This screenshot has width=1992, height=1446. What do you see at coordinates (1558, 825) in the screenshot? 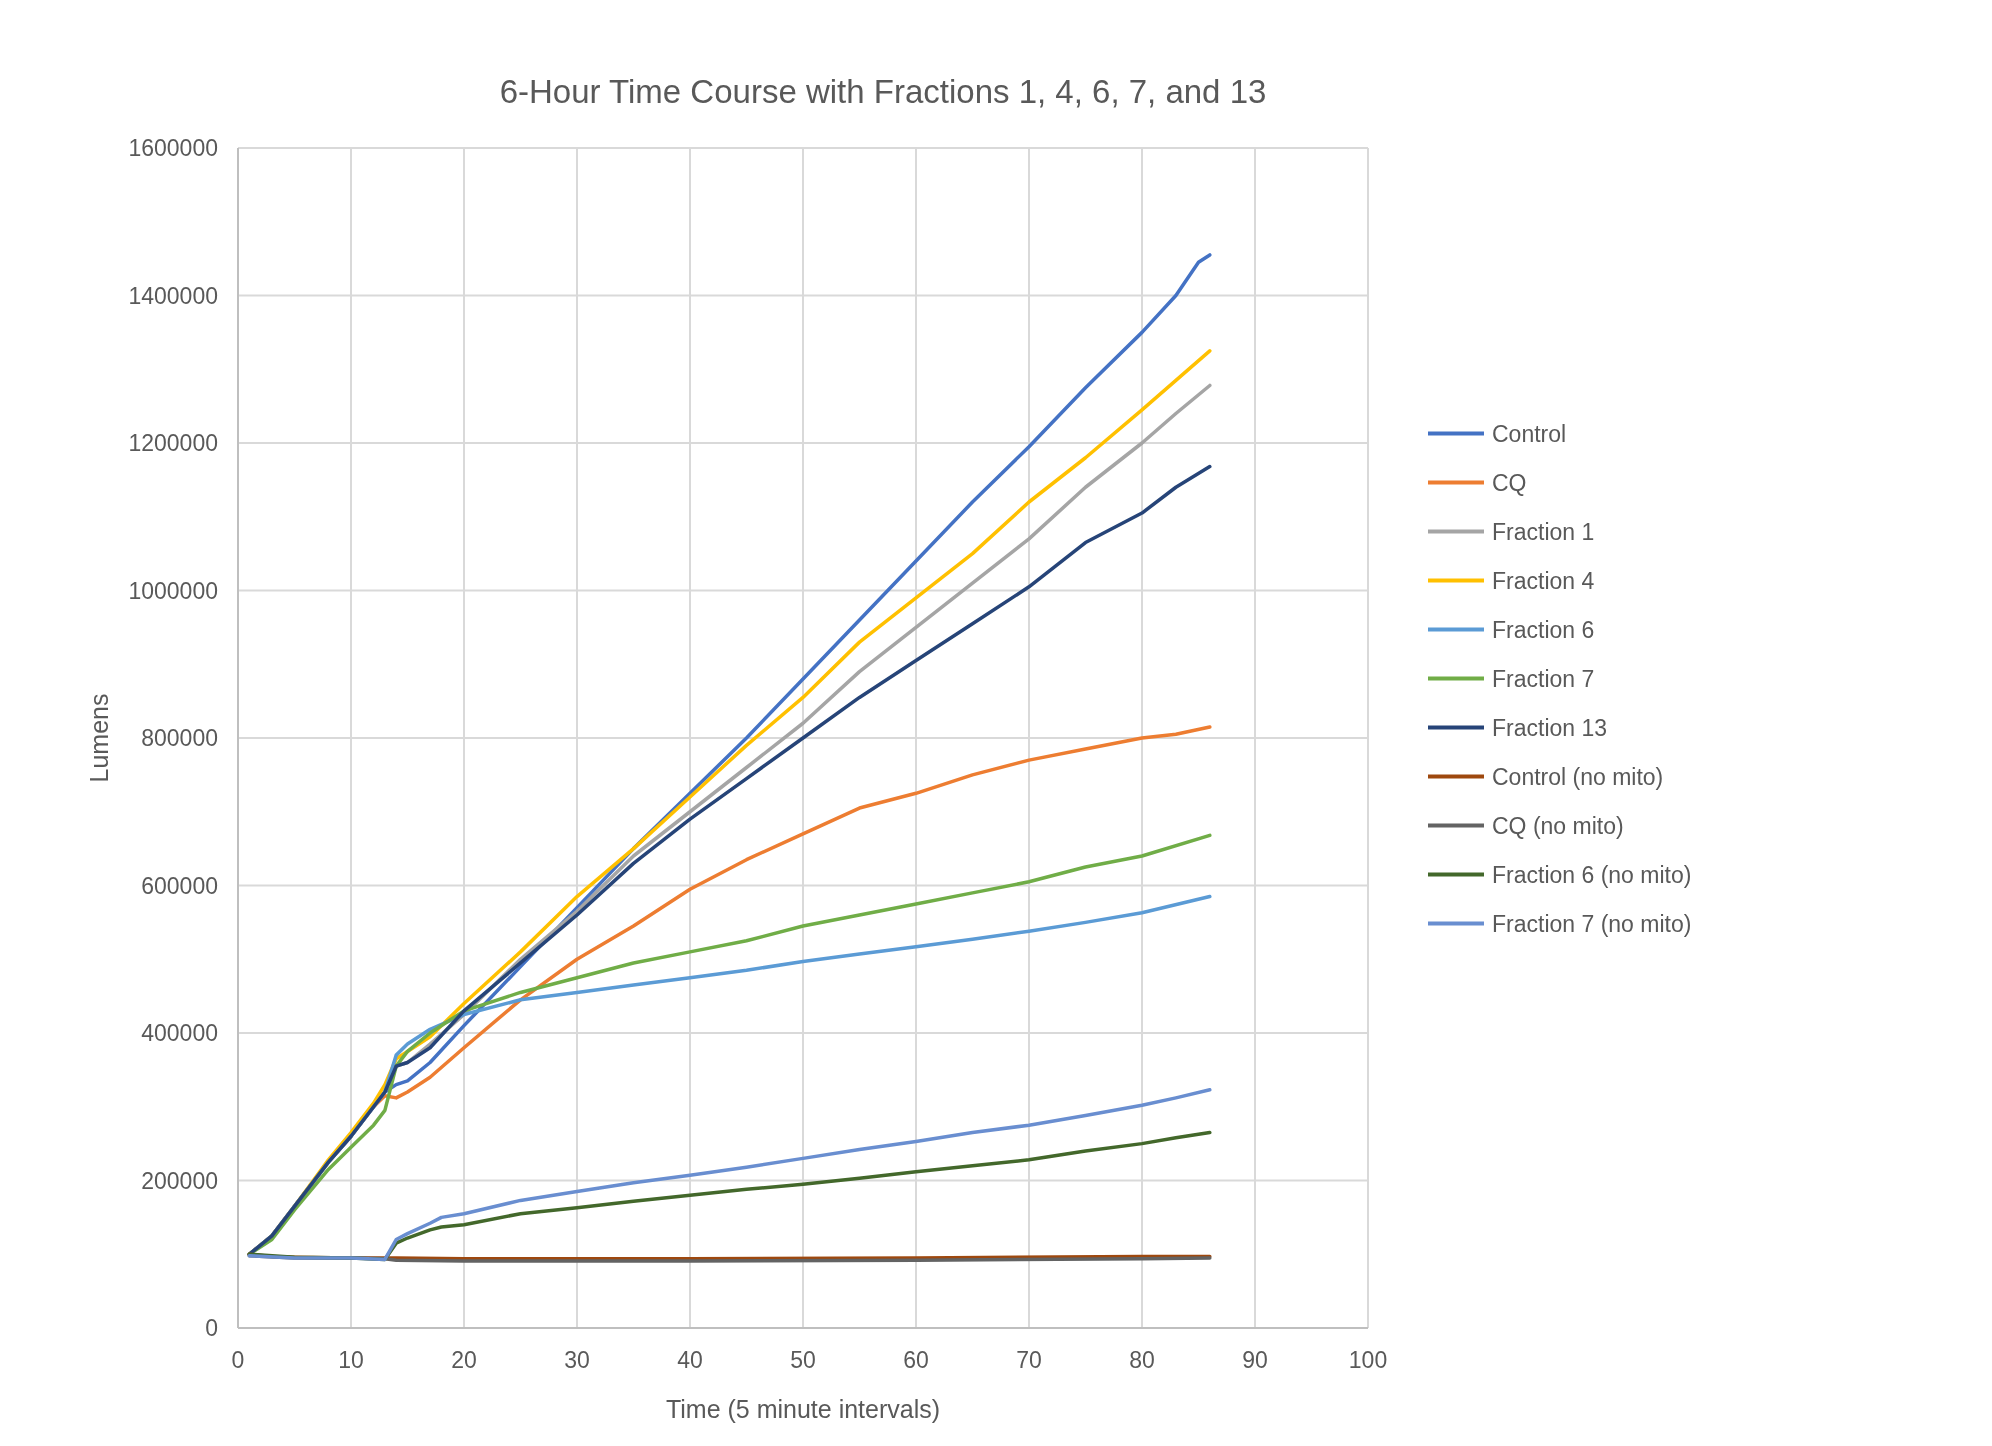
I see `legend-label: CQ (no mito)` at bounding box center [1558, 825].